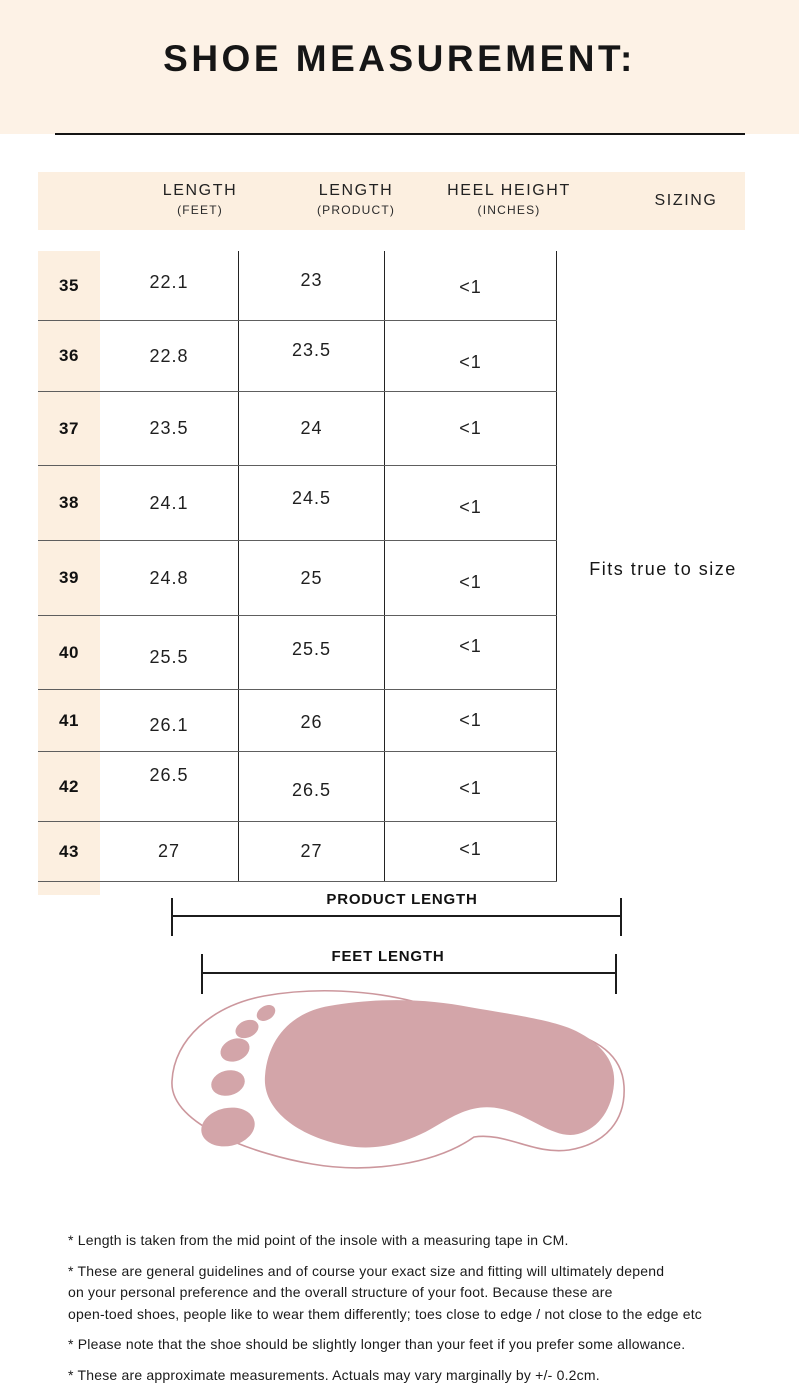  I want to click on column-header-sublabel: (INCHES), so click(509, 210).